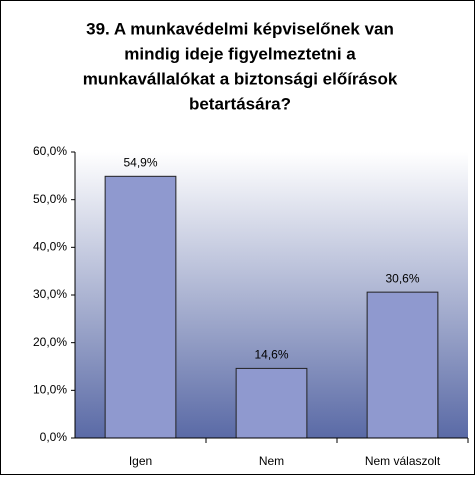 The height and width of the screenshot is (480, 475). I want to click on y-tick-label: 30,0%, so click(50, 294).